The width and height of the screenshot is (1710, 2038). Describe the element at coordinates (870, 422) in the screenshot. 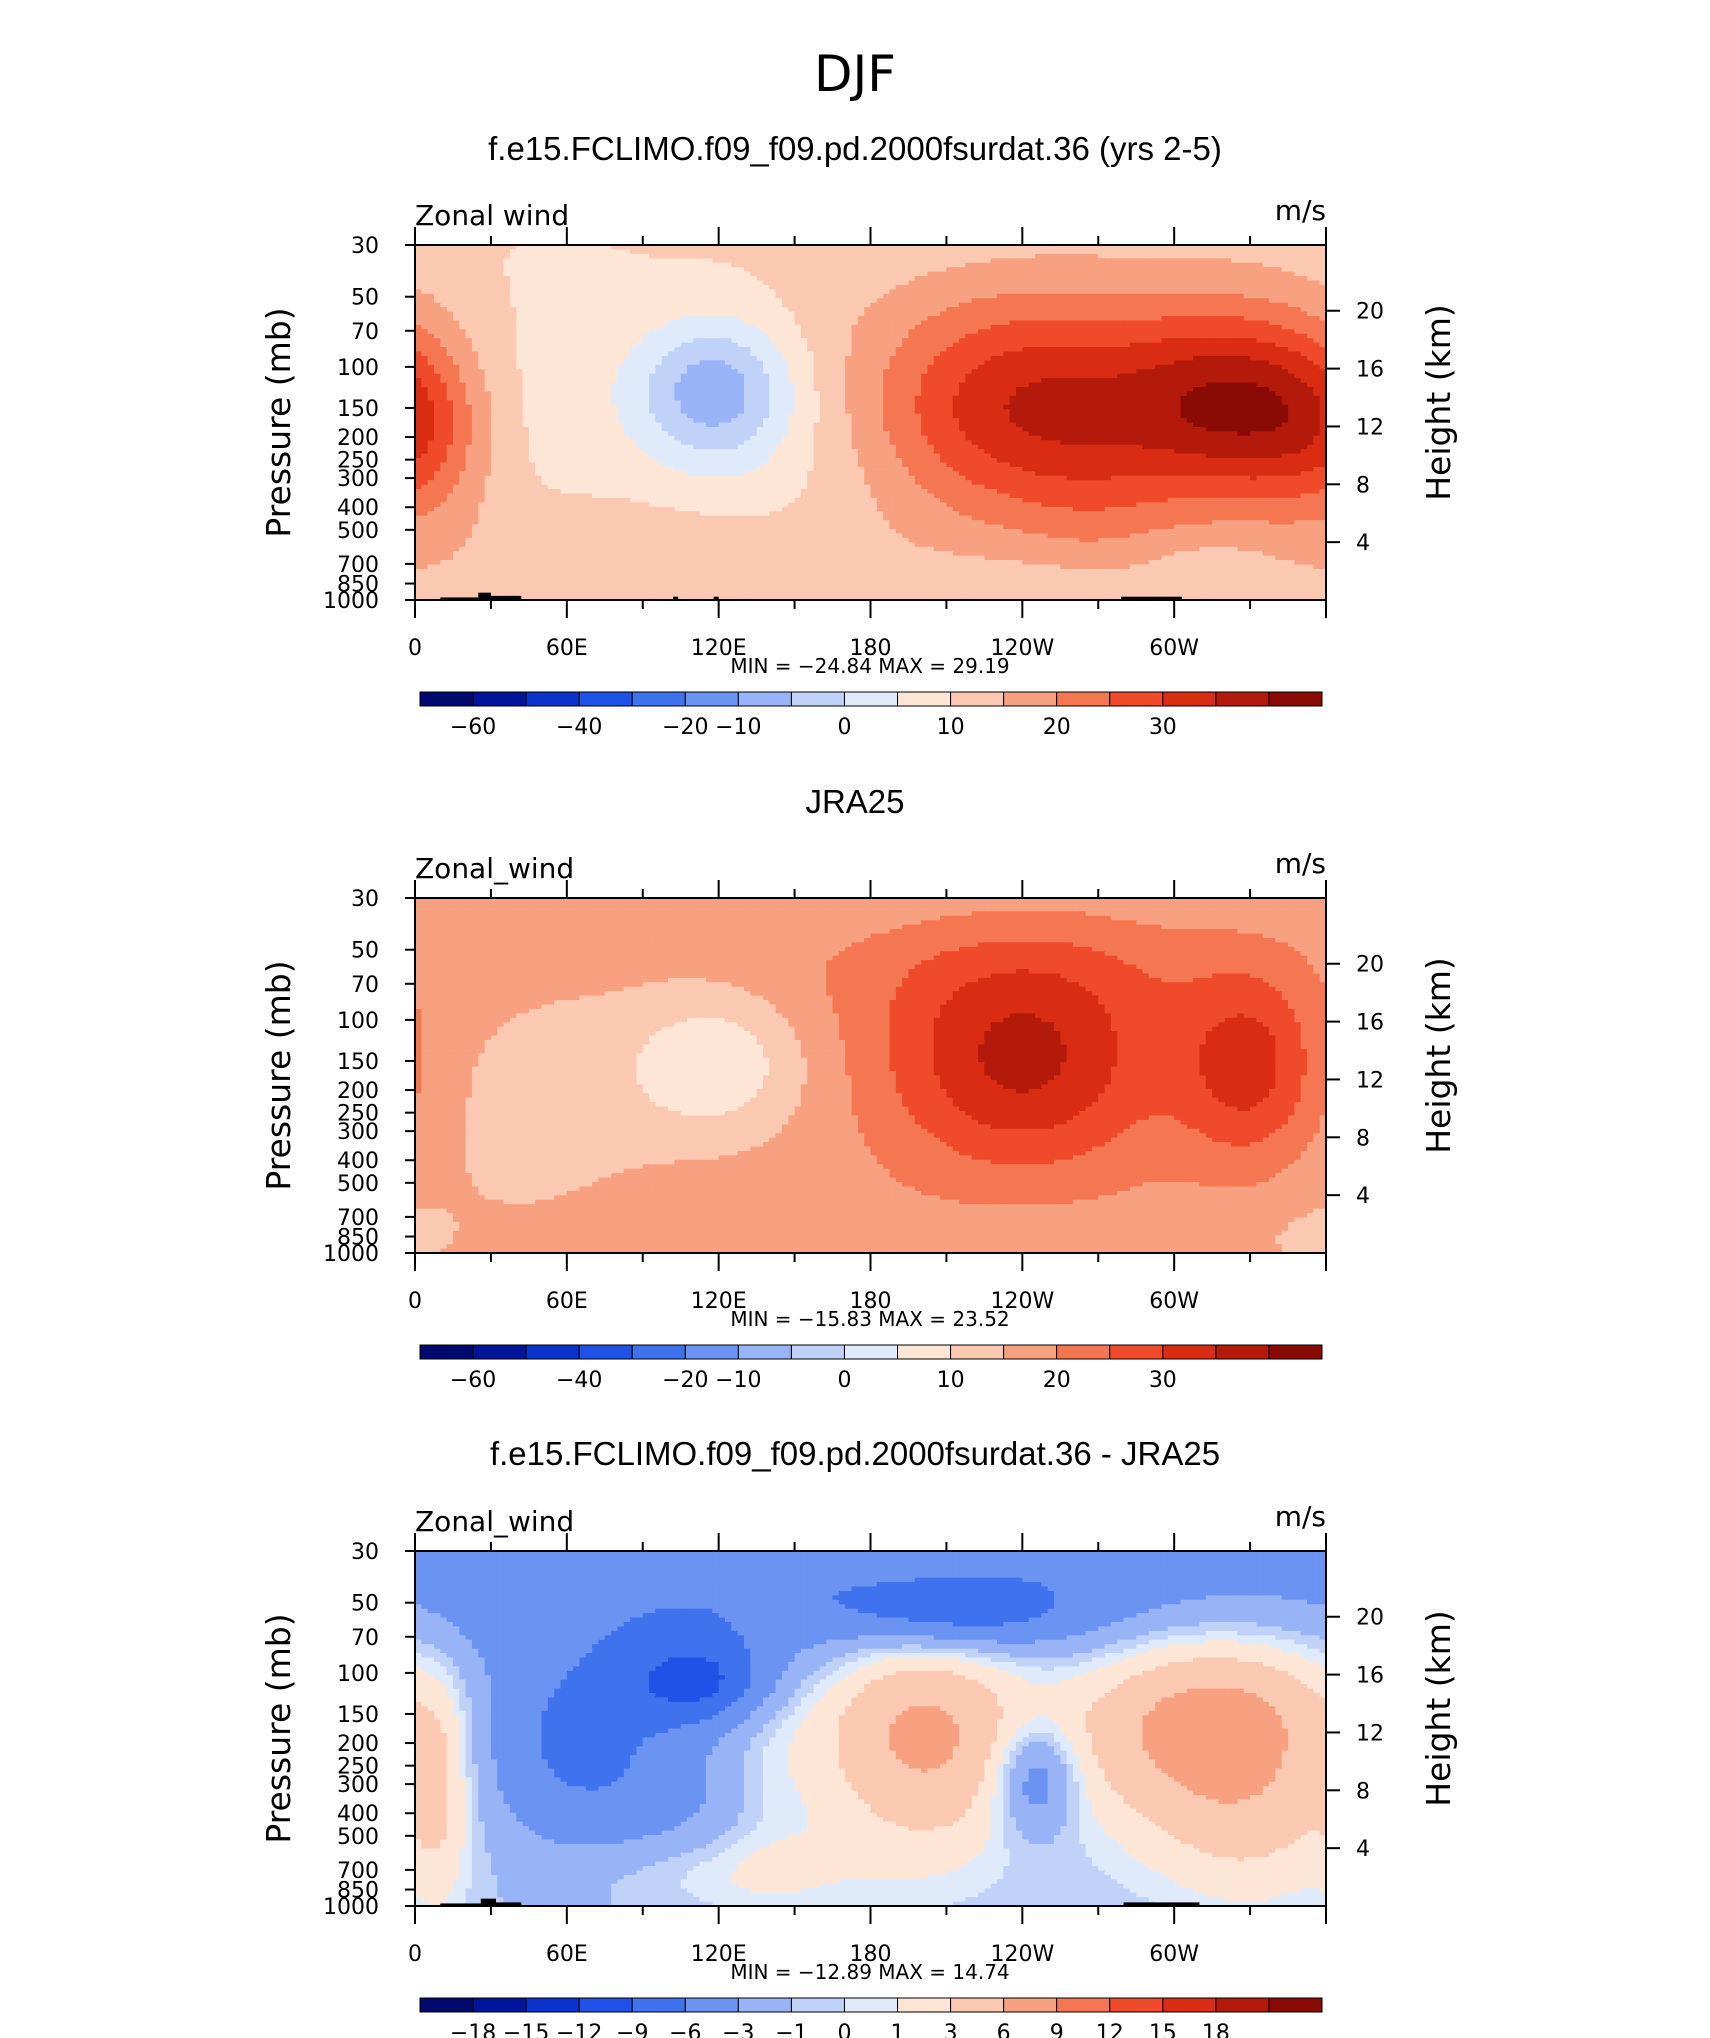

I see `panel-1-field` at that location.